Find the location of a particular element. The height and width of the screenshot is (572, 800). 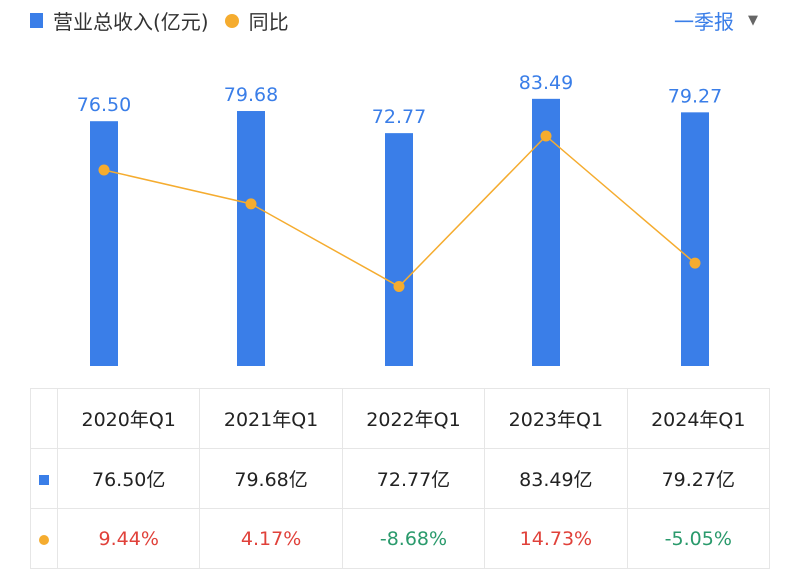

bar-value-label: 79.27 is located at coordinates (695, 96).